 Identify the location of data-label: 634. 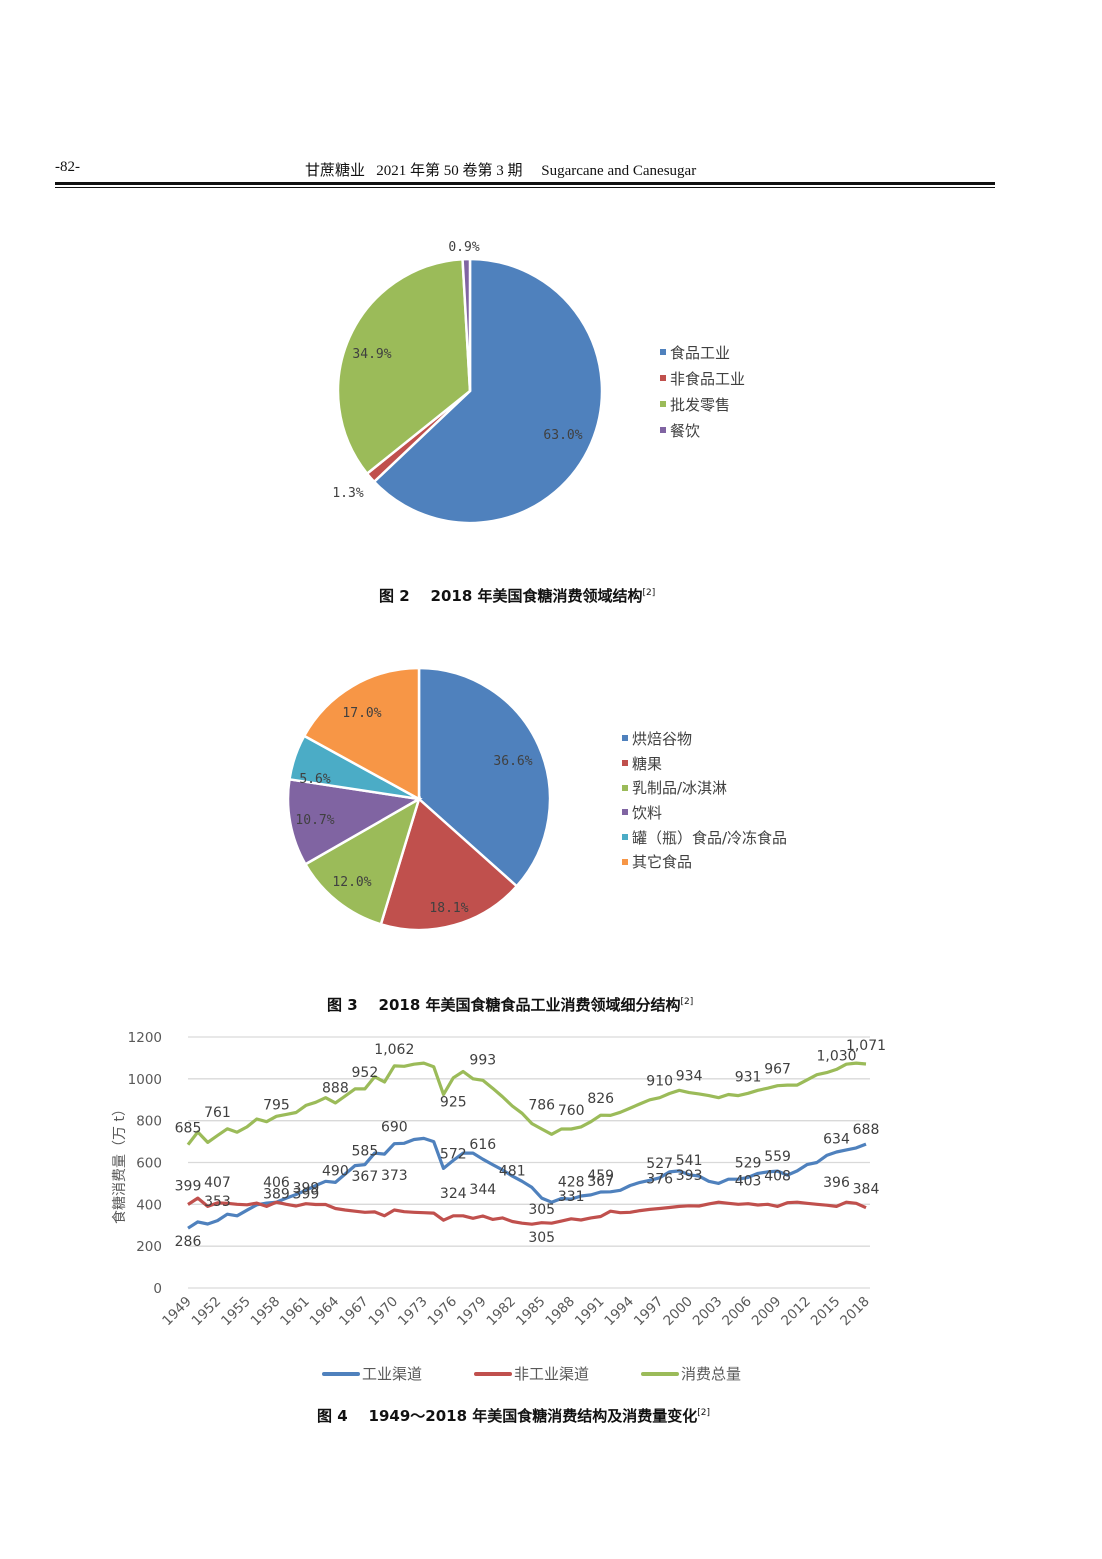
(836, 1139).